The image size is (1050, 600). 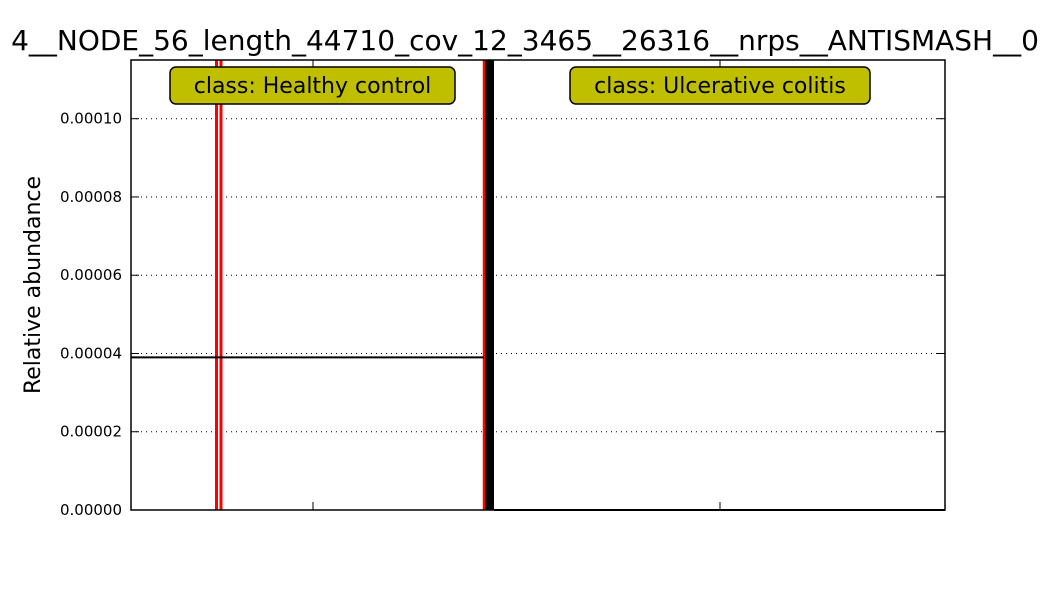 I want to click on y-tick-label: 0.00010, so click(x=91, y=119).